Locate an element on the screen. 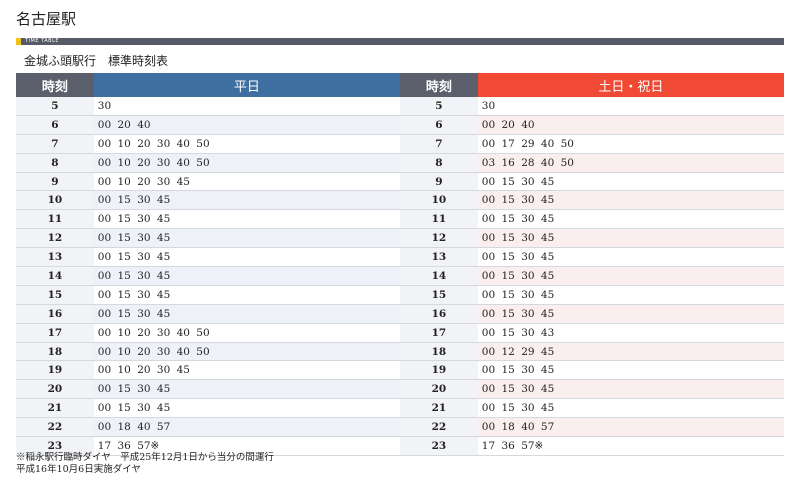 Image resolution: width=800 pixels, height=484 pixels. timetable-row: 19 00 10 20 30 45 19 00 15 30 45 is located at coordinates (400, 371).